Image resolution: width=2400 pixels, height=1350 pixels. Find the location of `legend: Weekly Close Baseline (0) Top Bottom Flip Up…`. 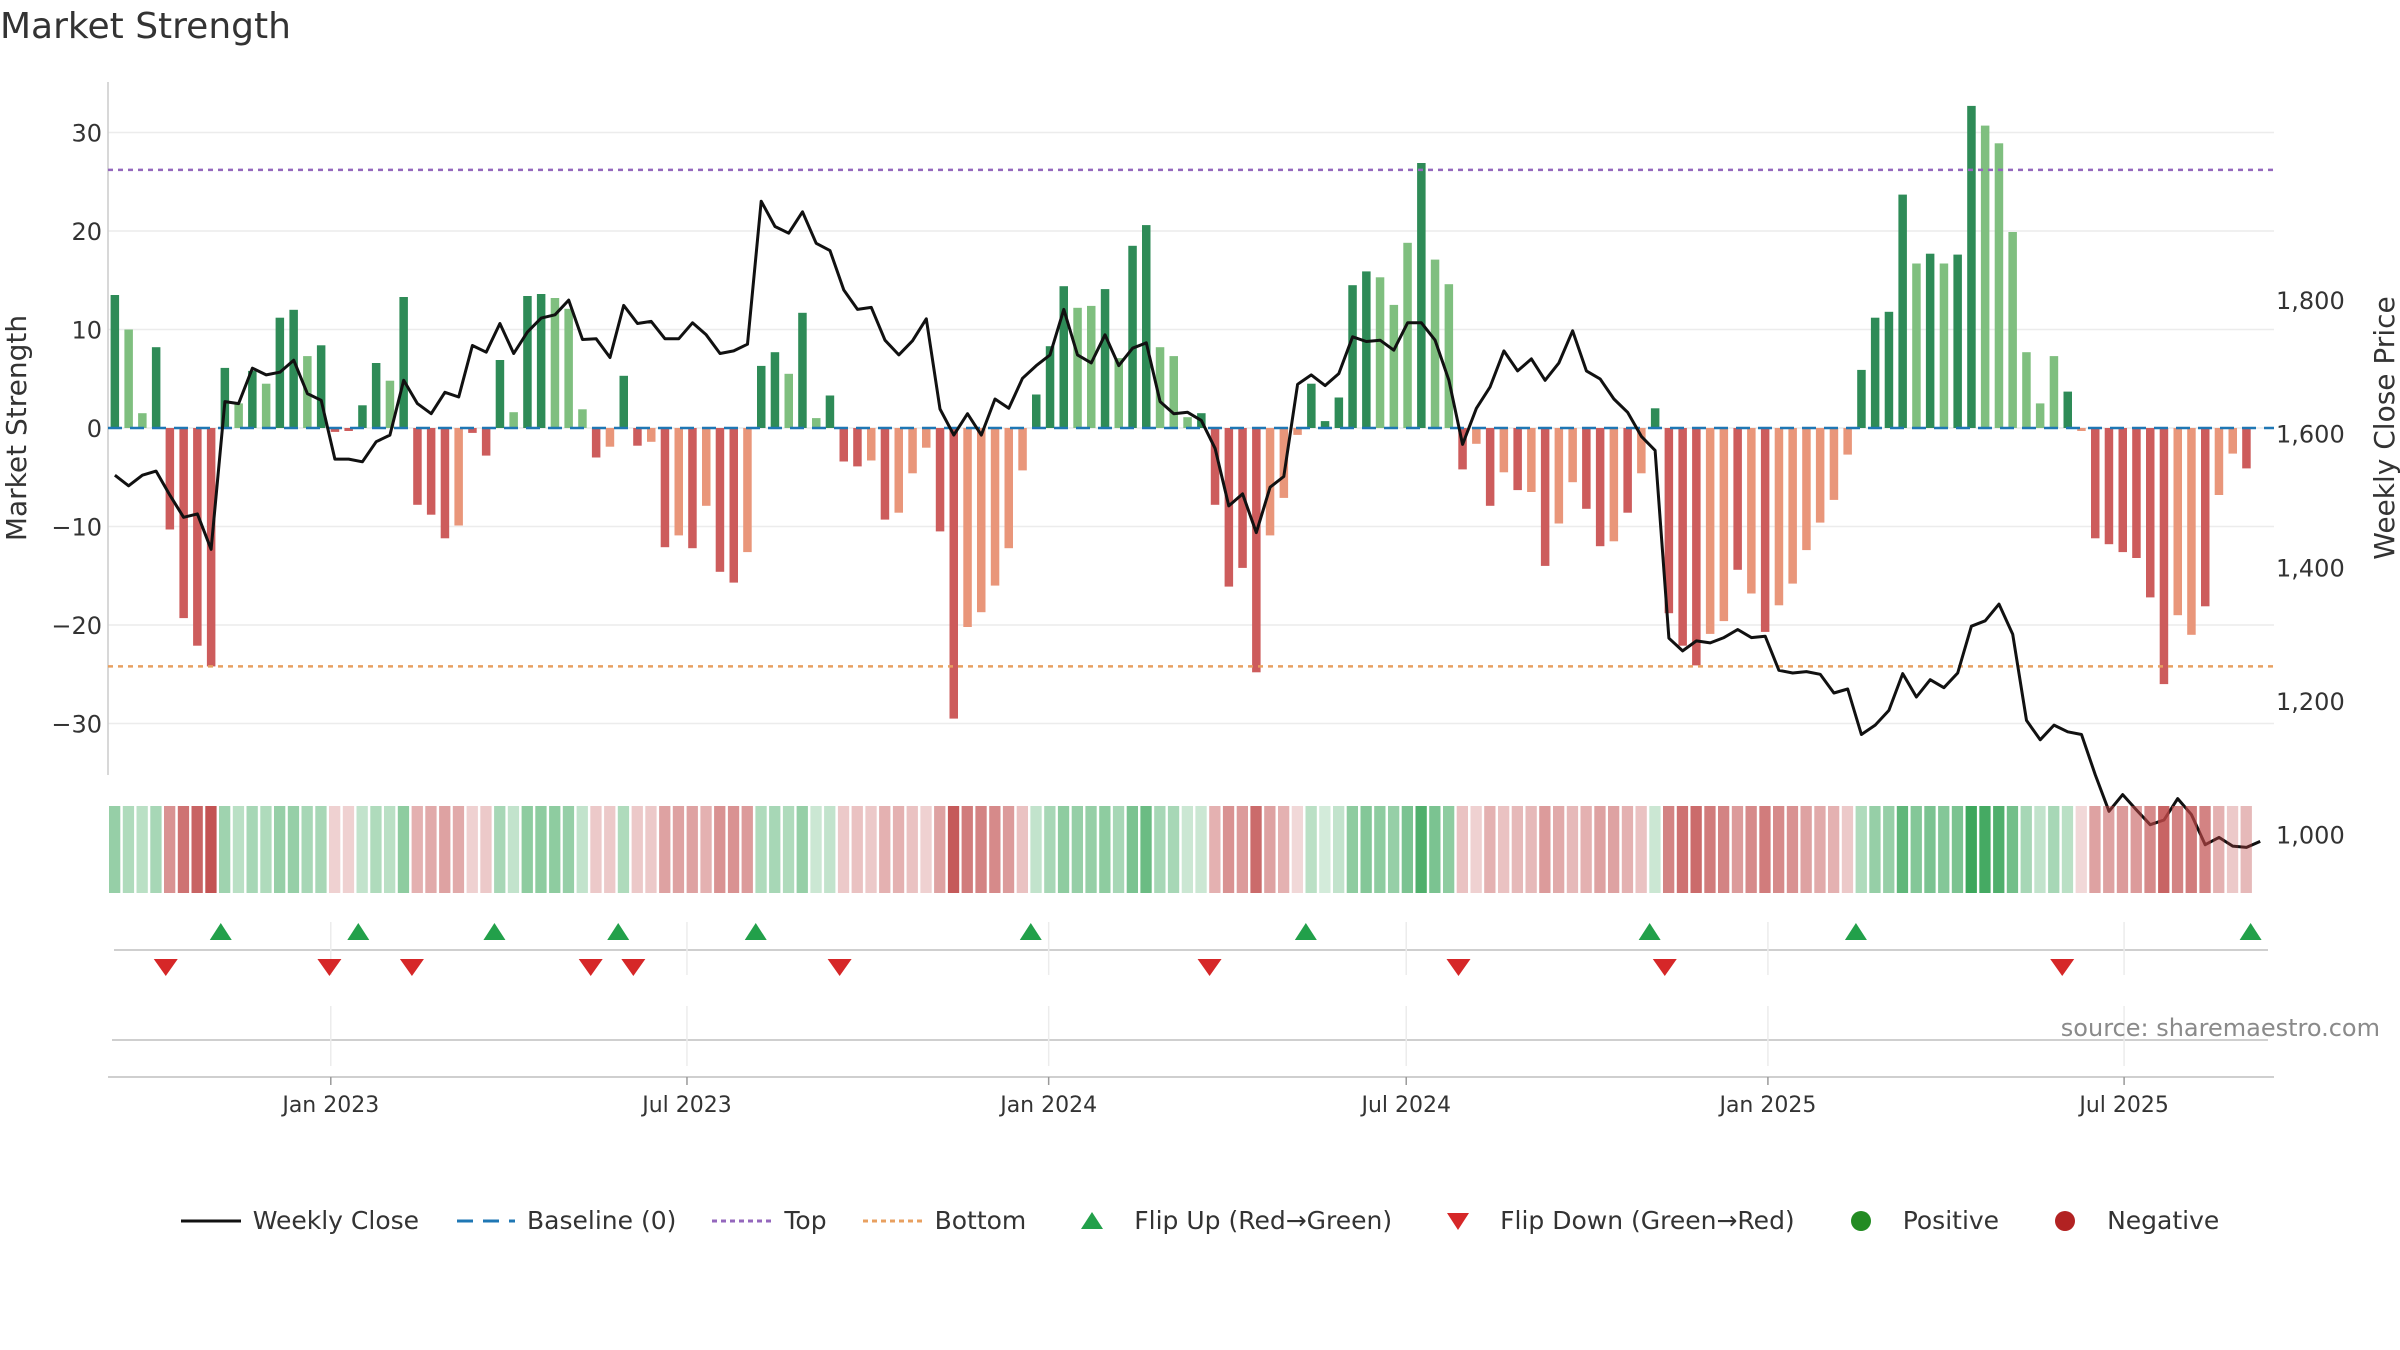

legend: Weekly Close Baseline (0) Top Bottom Flip Up… is located at coordinates (1200, 1220).